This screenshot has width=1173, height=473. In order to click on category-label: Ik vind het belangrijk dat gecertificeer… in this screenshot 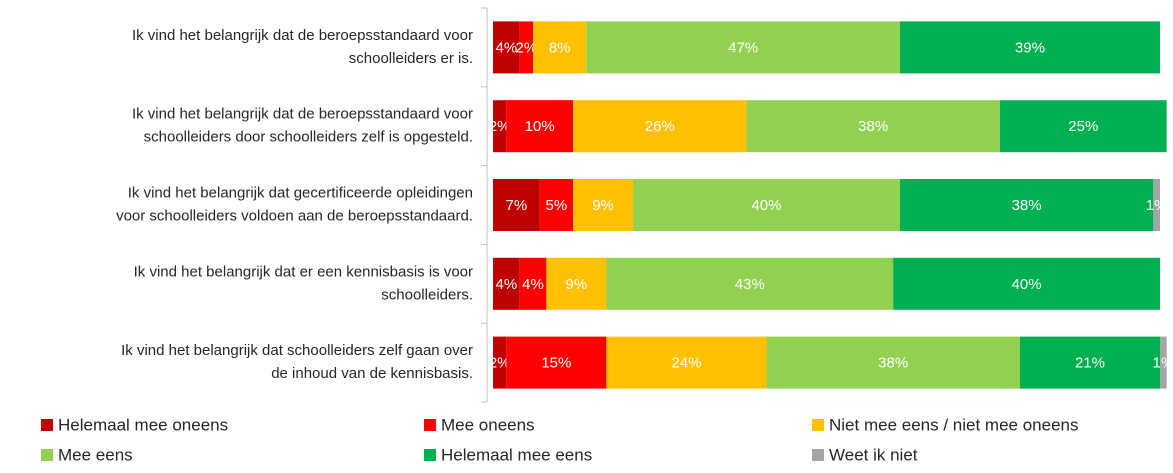, I will do `click(300, 192)`.